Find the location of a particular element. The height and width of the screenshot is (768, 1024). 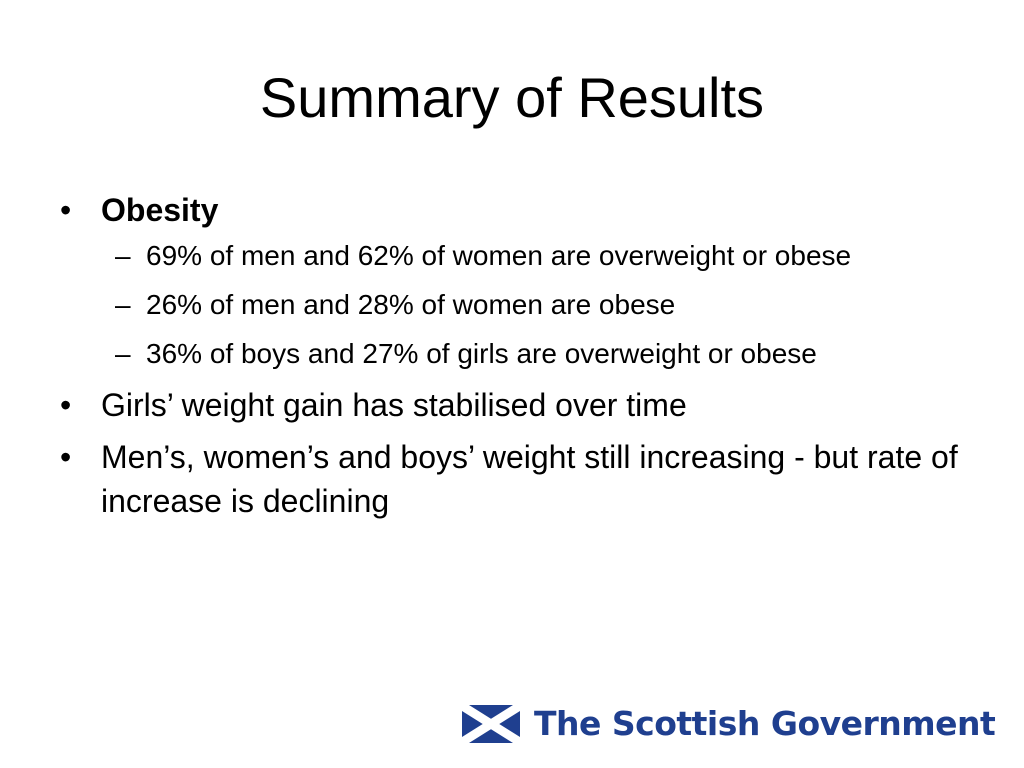

sub-bullet-item: – 26% of men and 28% of women are obese is located at coordinates (535, 304).